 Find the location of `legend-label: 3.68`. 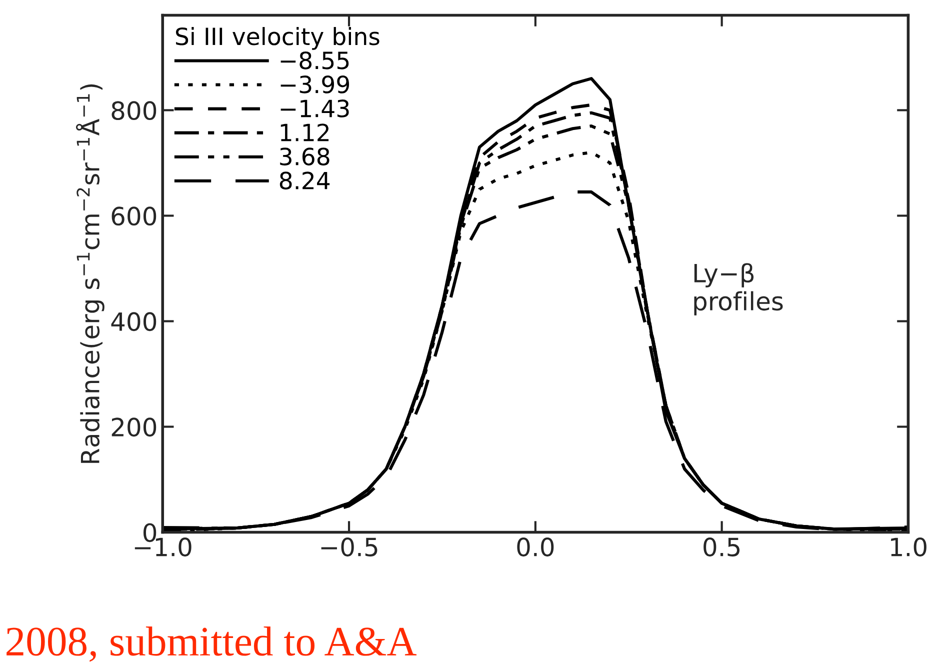

legend-label: 3.68 is located at coordinates (305, 157).